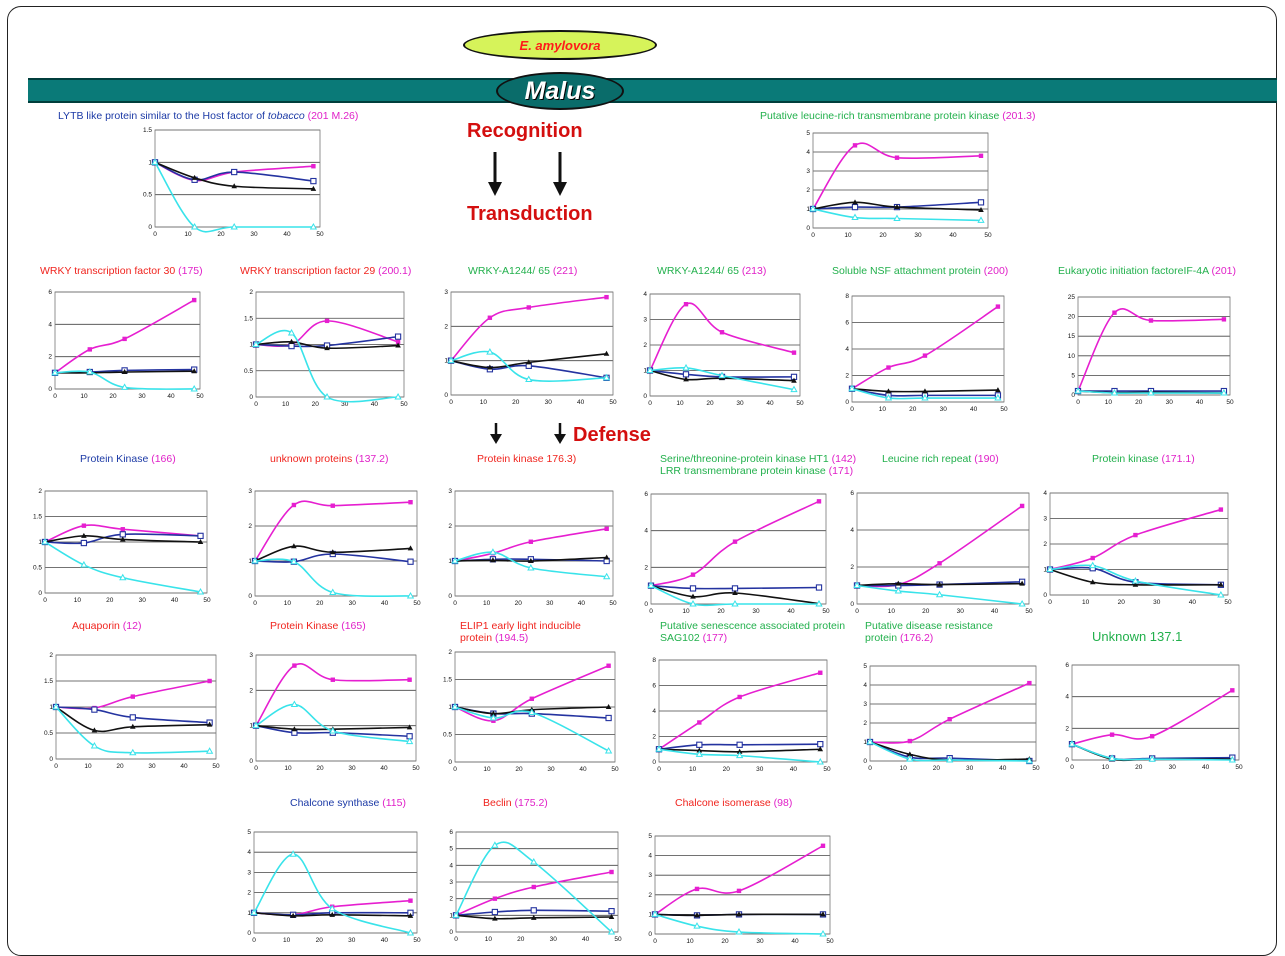  What do you see at coordinates (318, 626) in the screenshot?
I see `chart-title: Protein Kinase (165)` at bounding box center [318, 626].